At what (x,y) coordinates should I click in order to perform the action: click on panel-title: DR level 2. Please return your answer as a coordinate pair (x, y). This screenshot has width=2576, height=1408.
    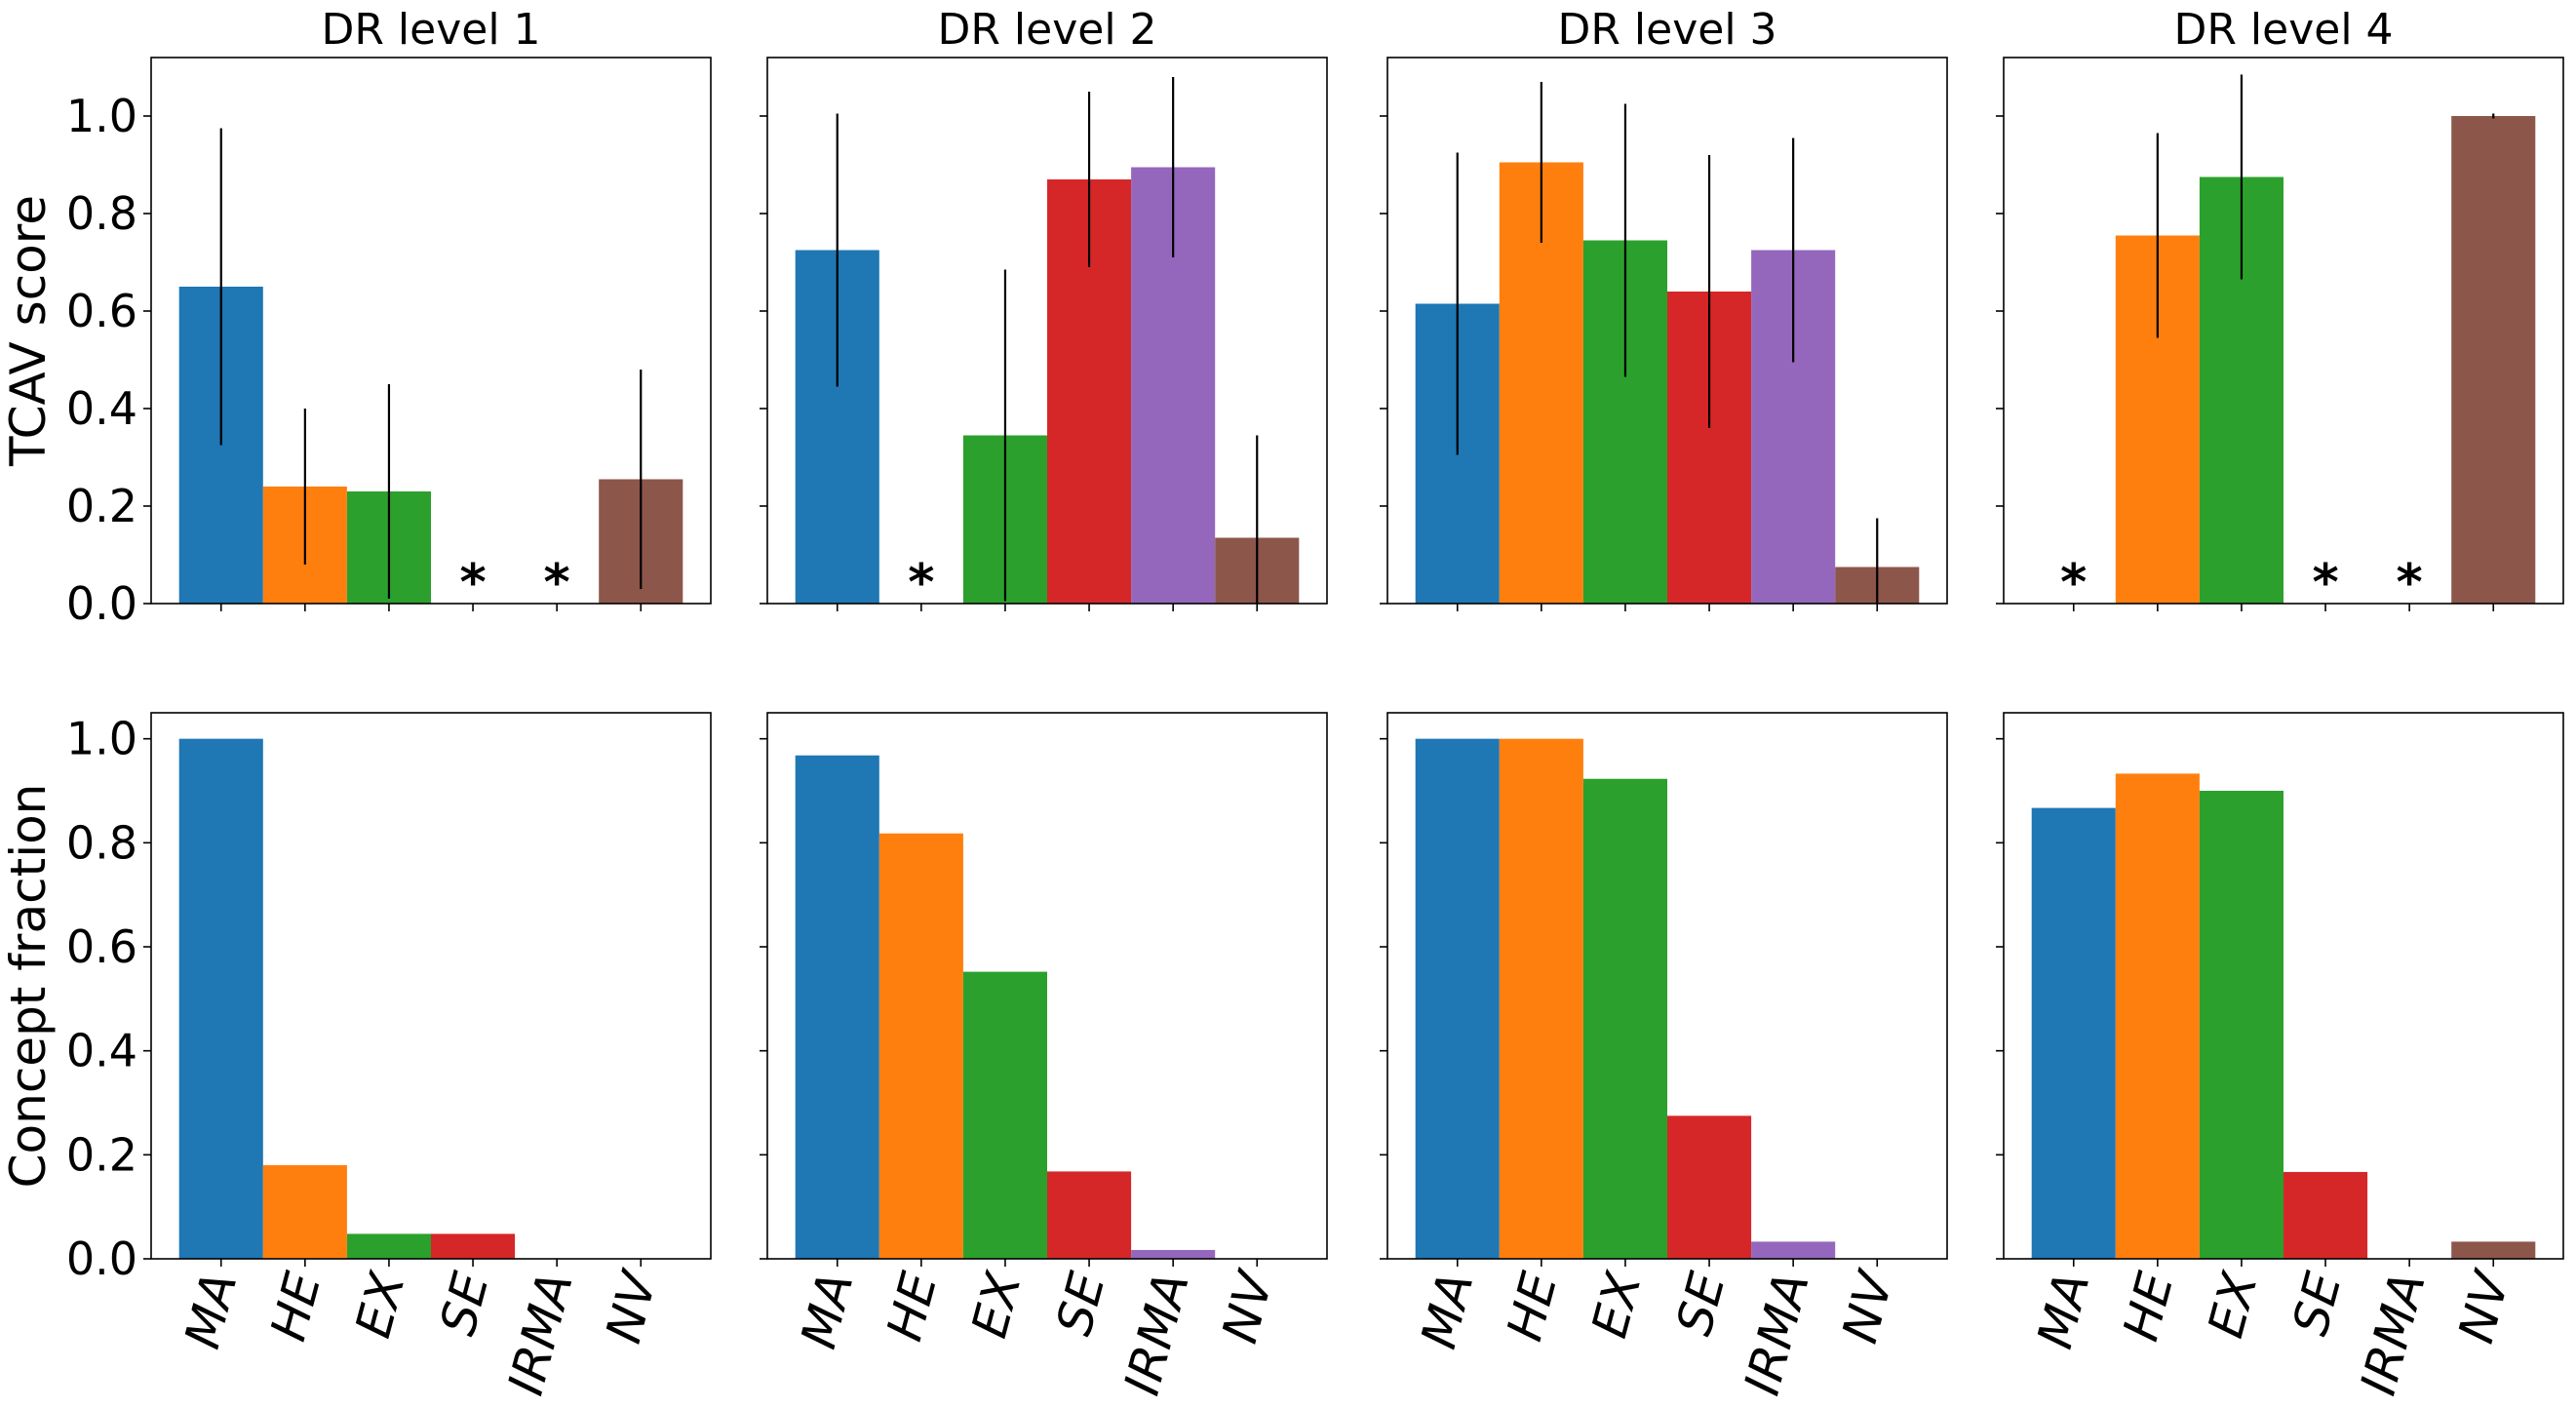
    Looking at the image, I should click on (1046, 30).